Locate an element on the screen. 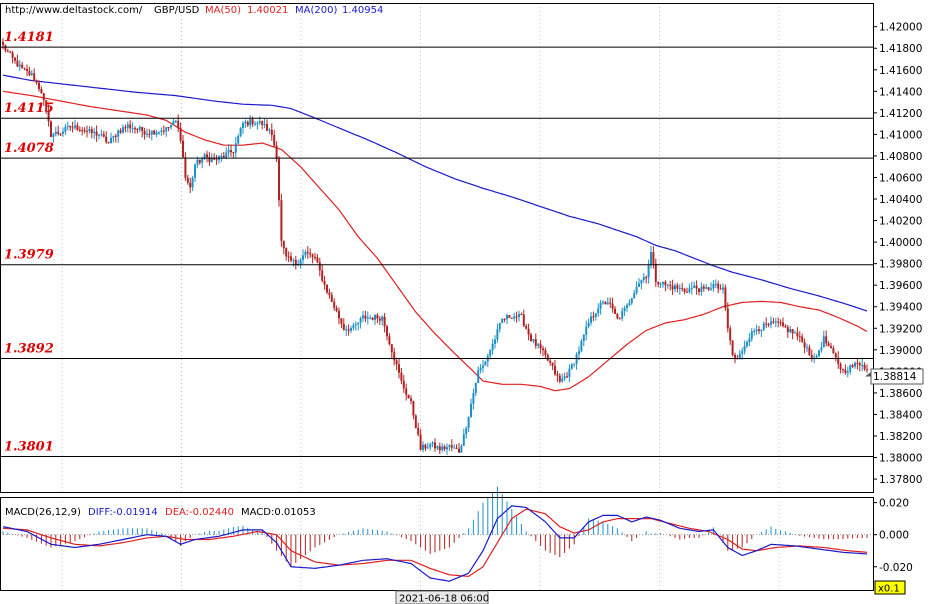 This screenshot has height=604, width=930. price-tick-label: 1.41000 is located at coordinates (900, 135).